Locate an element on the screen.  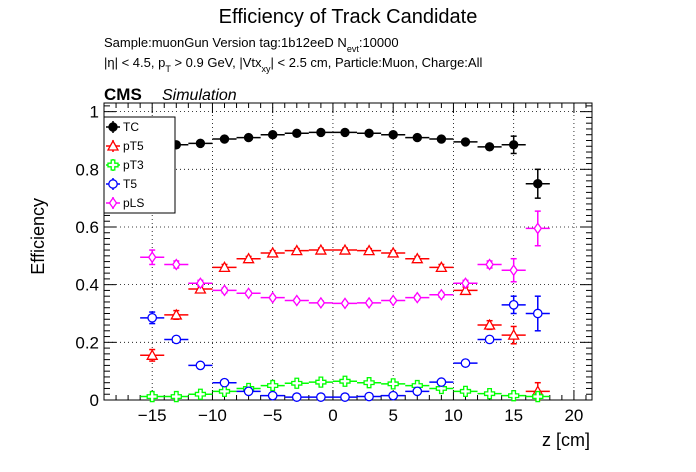
legend-label: pLS is located at coordinates (133, 203).